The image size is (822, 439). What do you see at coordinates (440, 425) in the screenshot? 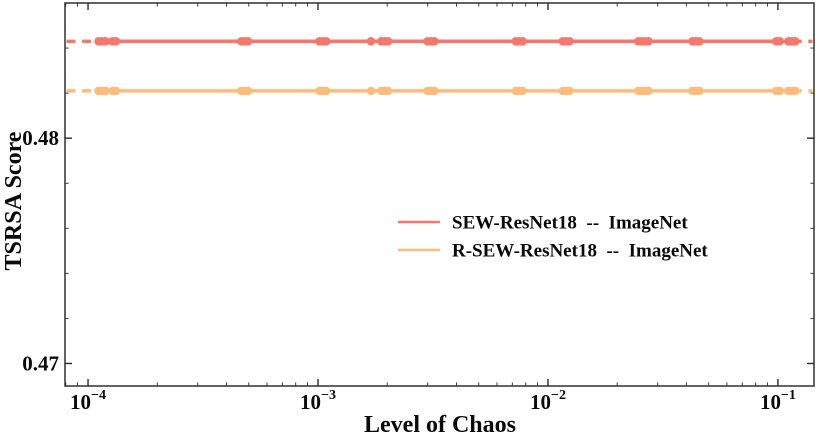
I see `x-axis-label: Level of Chaos` at bounding box center [440, 425].